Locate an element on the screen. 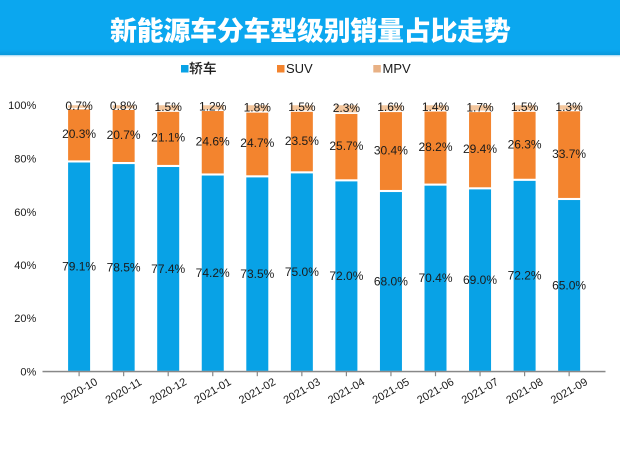 The width and height of the screenshot is (620, 465). svg-text: 24.6% is located at coordinates (213, 142).